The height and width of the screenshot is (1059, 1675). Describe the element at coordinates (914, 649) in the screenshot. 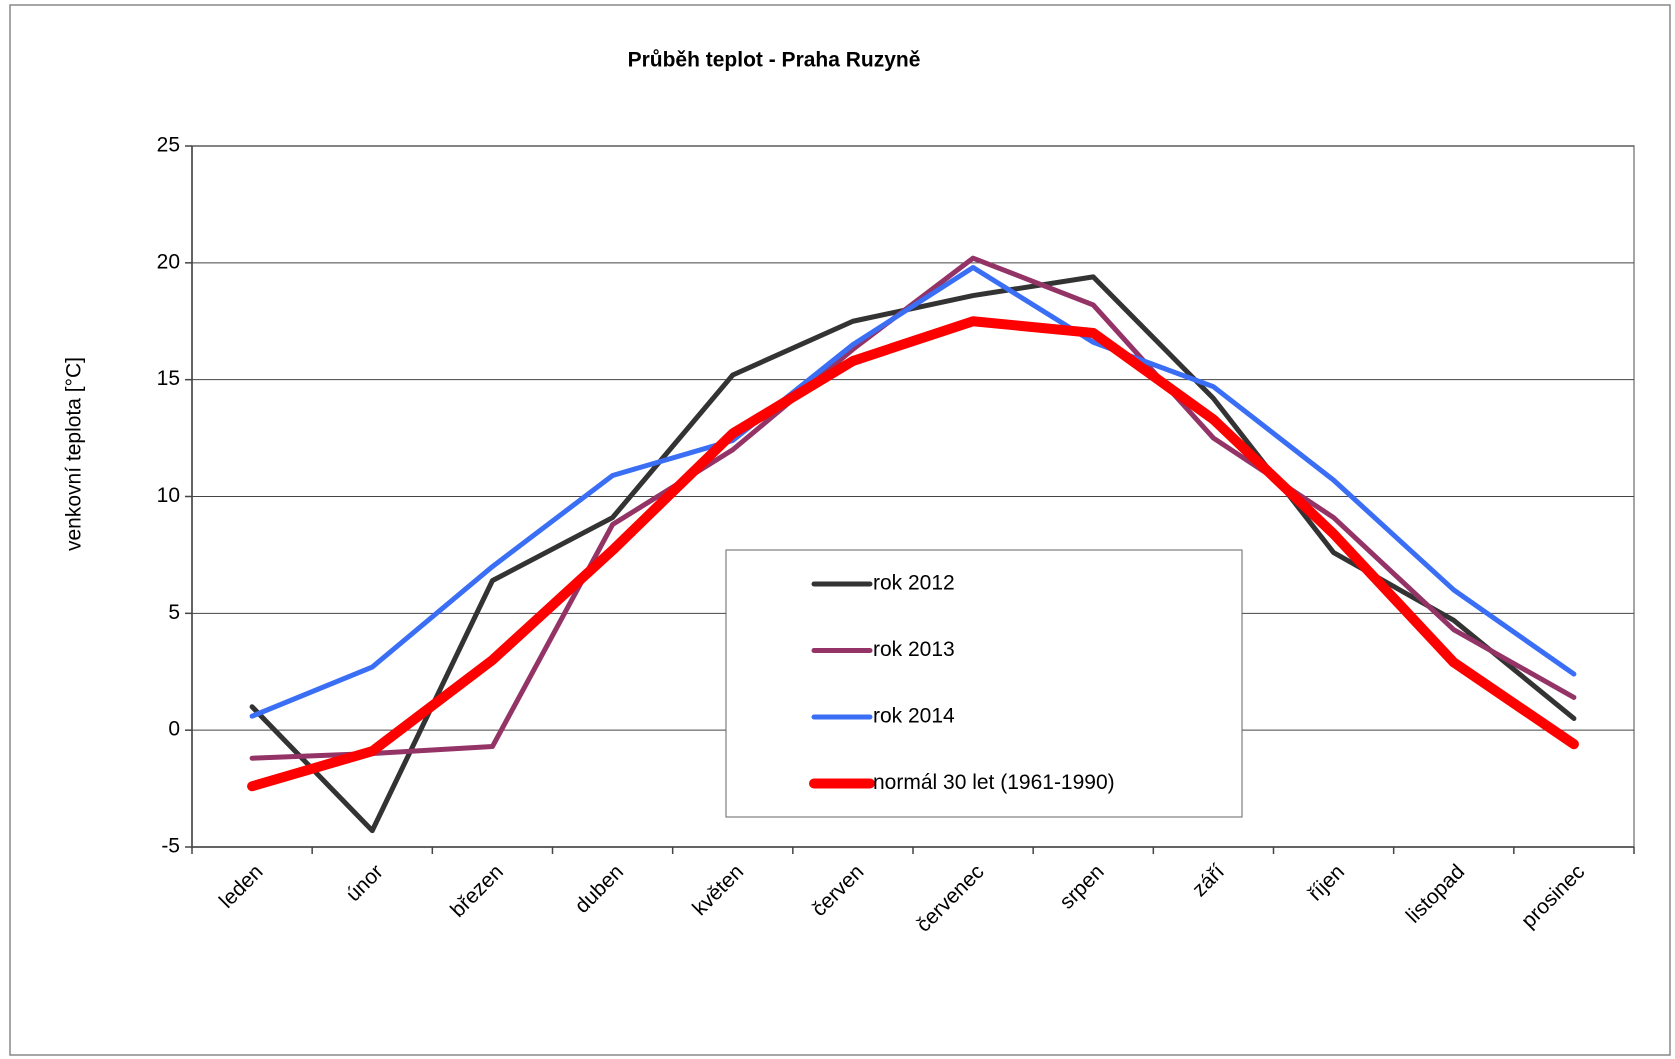

I see `legend-label: rok 2013` at that location.